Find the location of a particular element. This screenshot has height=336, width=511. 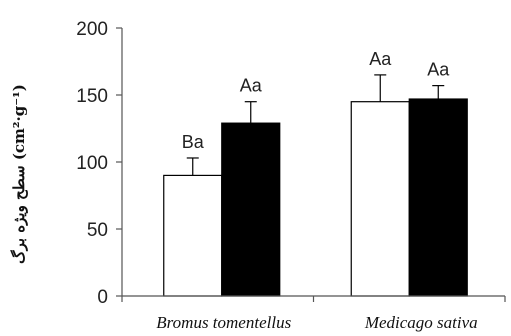

y-tick-label: 50 is located at coordinates (97, 230).